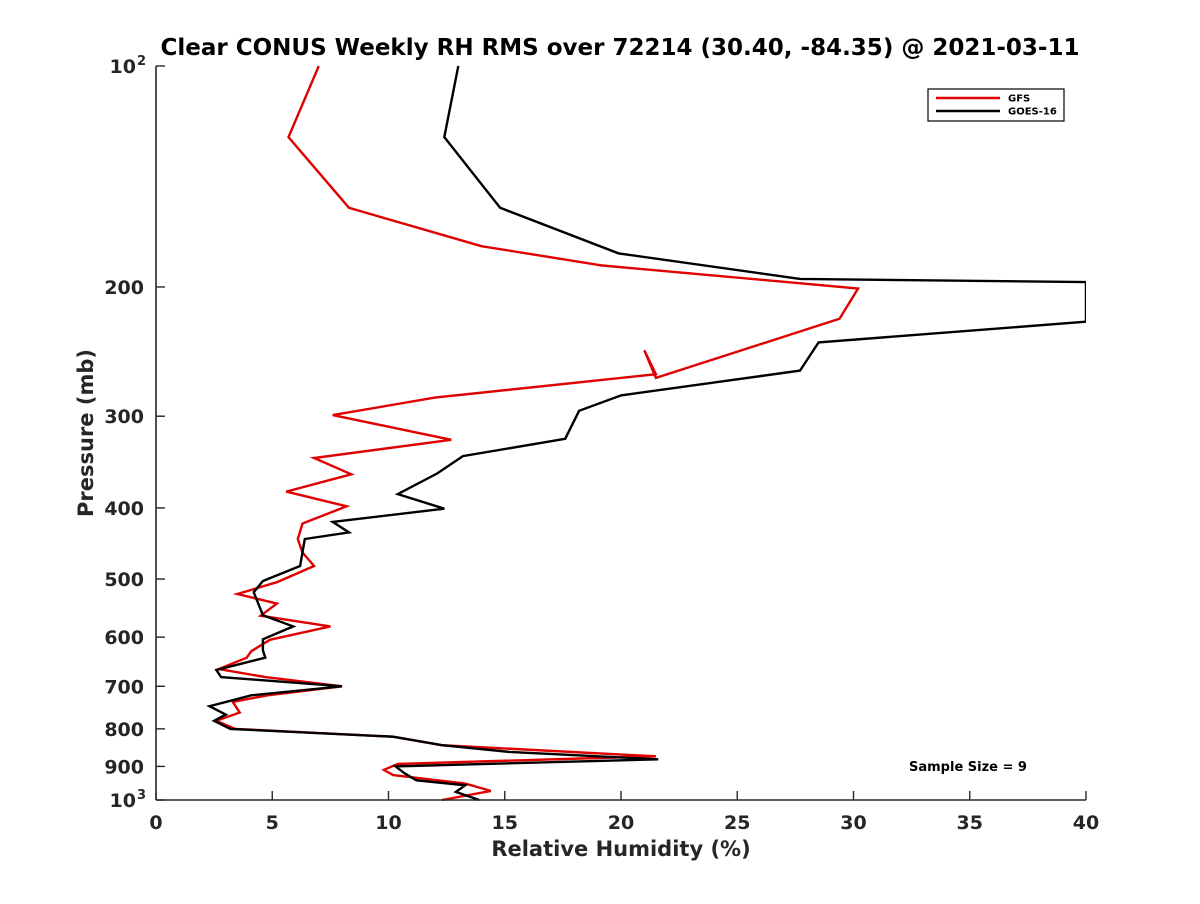 The width and height of the screenshot is (1200, 904). I want to click on y-tick-label: 600, so click(124, 638).